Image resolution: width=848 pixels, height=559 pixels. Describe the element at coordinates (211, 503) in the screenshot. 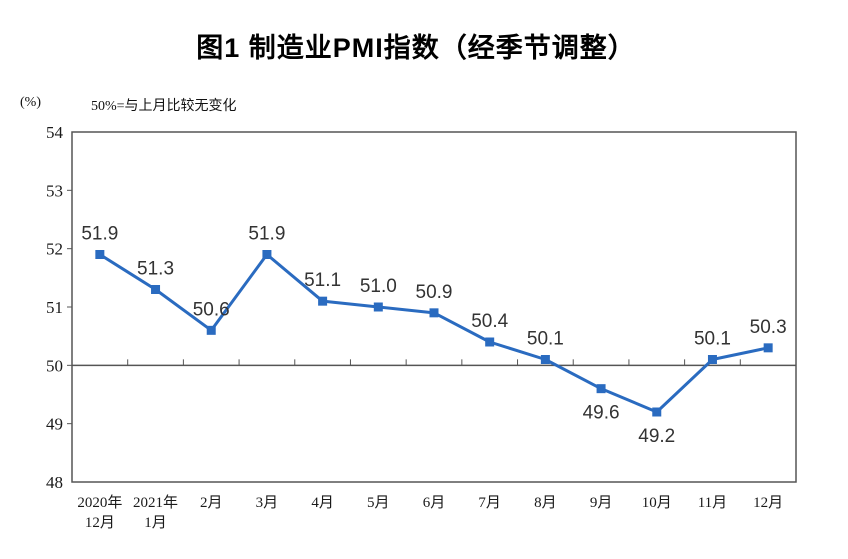

I see `x-tick-label: 2月` at that location.